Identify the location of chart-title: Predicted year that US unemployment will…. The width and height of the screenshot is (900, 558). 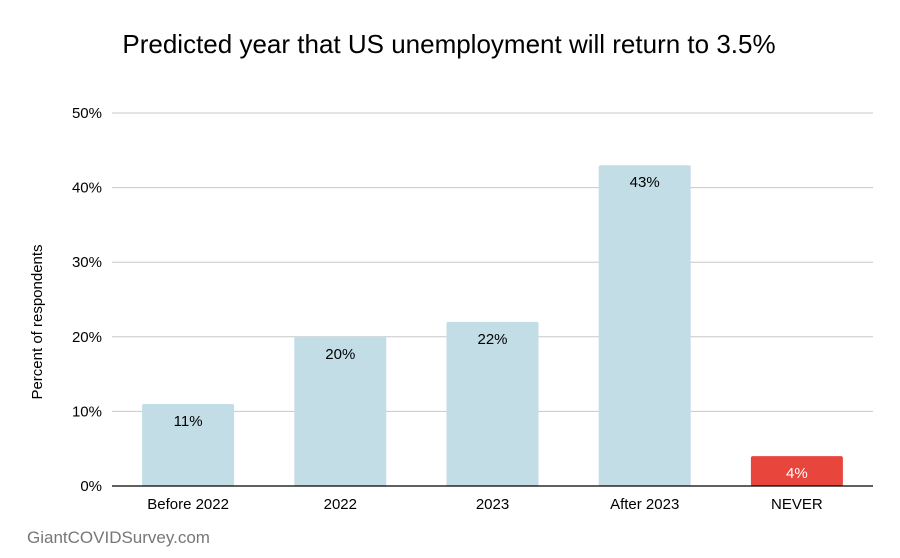
(448, 44).